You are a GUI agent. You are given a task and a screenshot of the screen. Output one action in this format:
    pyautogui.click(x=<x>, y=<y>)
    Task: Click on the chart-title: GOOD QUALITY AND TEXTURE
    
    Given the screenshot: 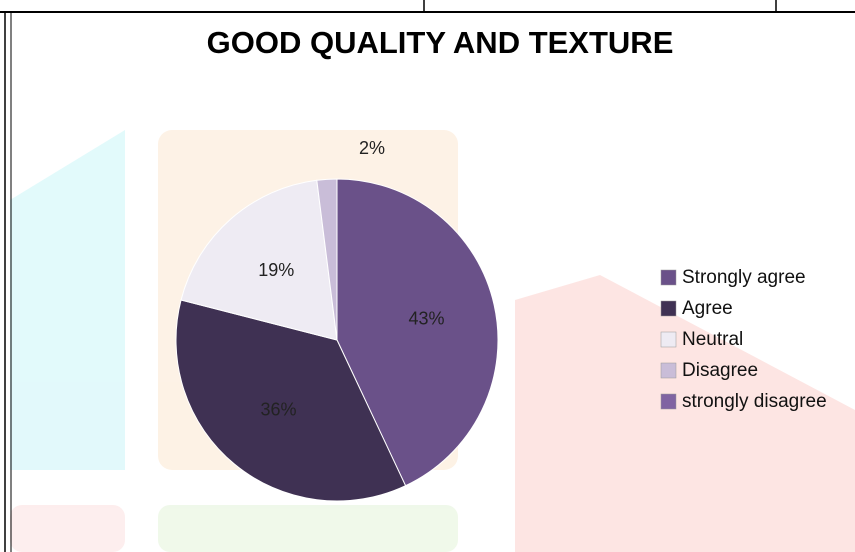 What is the action you would take?
    pyautogui.click(x=440, y=42)
    